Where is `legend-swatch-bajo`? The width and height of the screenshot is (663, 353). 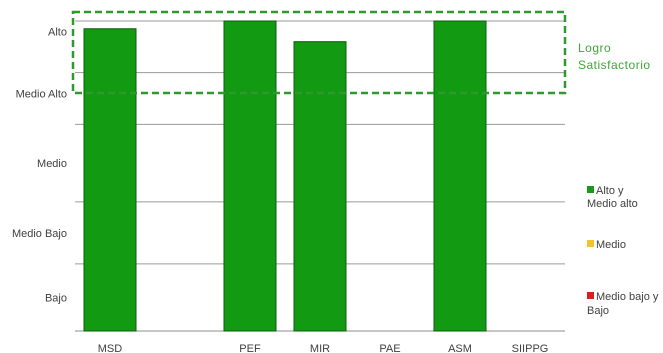 legend-swatch-bajo is located at coordinates (590, 295).